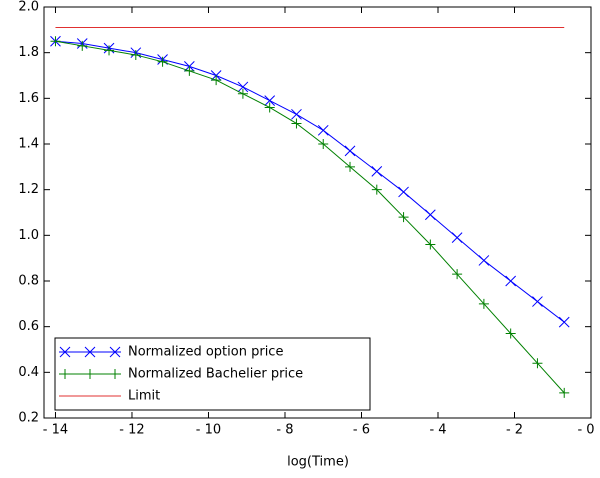  I want to click on x-tick-label: - 8, so click(284, 430).